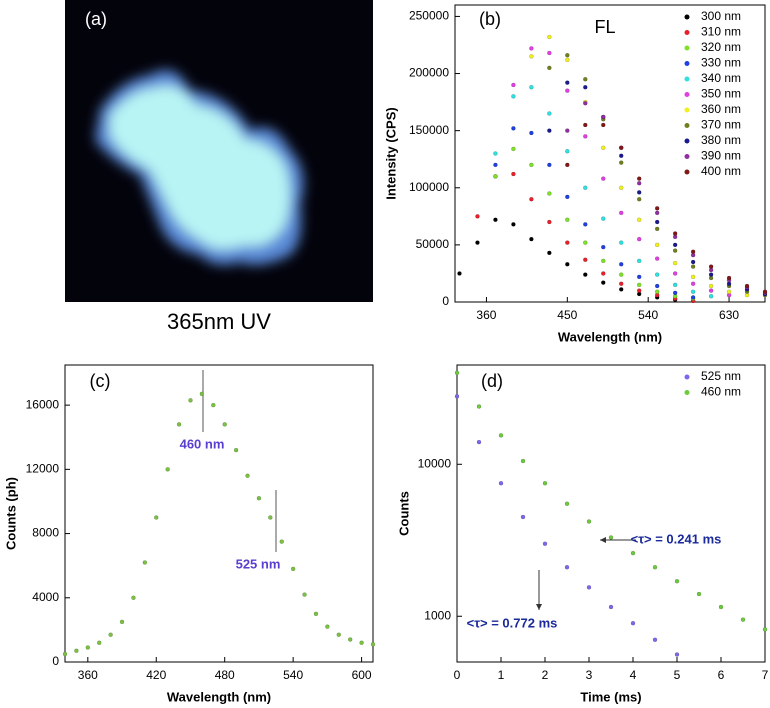 The width and height of the screenshot is (770, 708). Describe the element at coordinates (43, 404) in the screenshot. I see `y-tick-label: 16000` at that location.